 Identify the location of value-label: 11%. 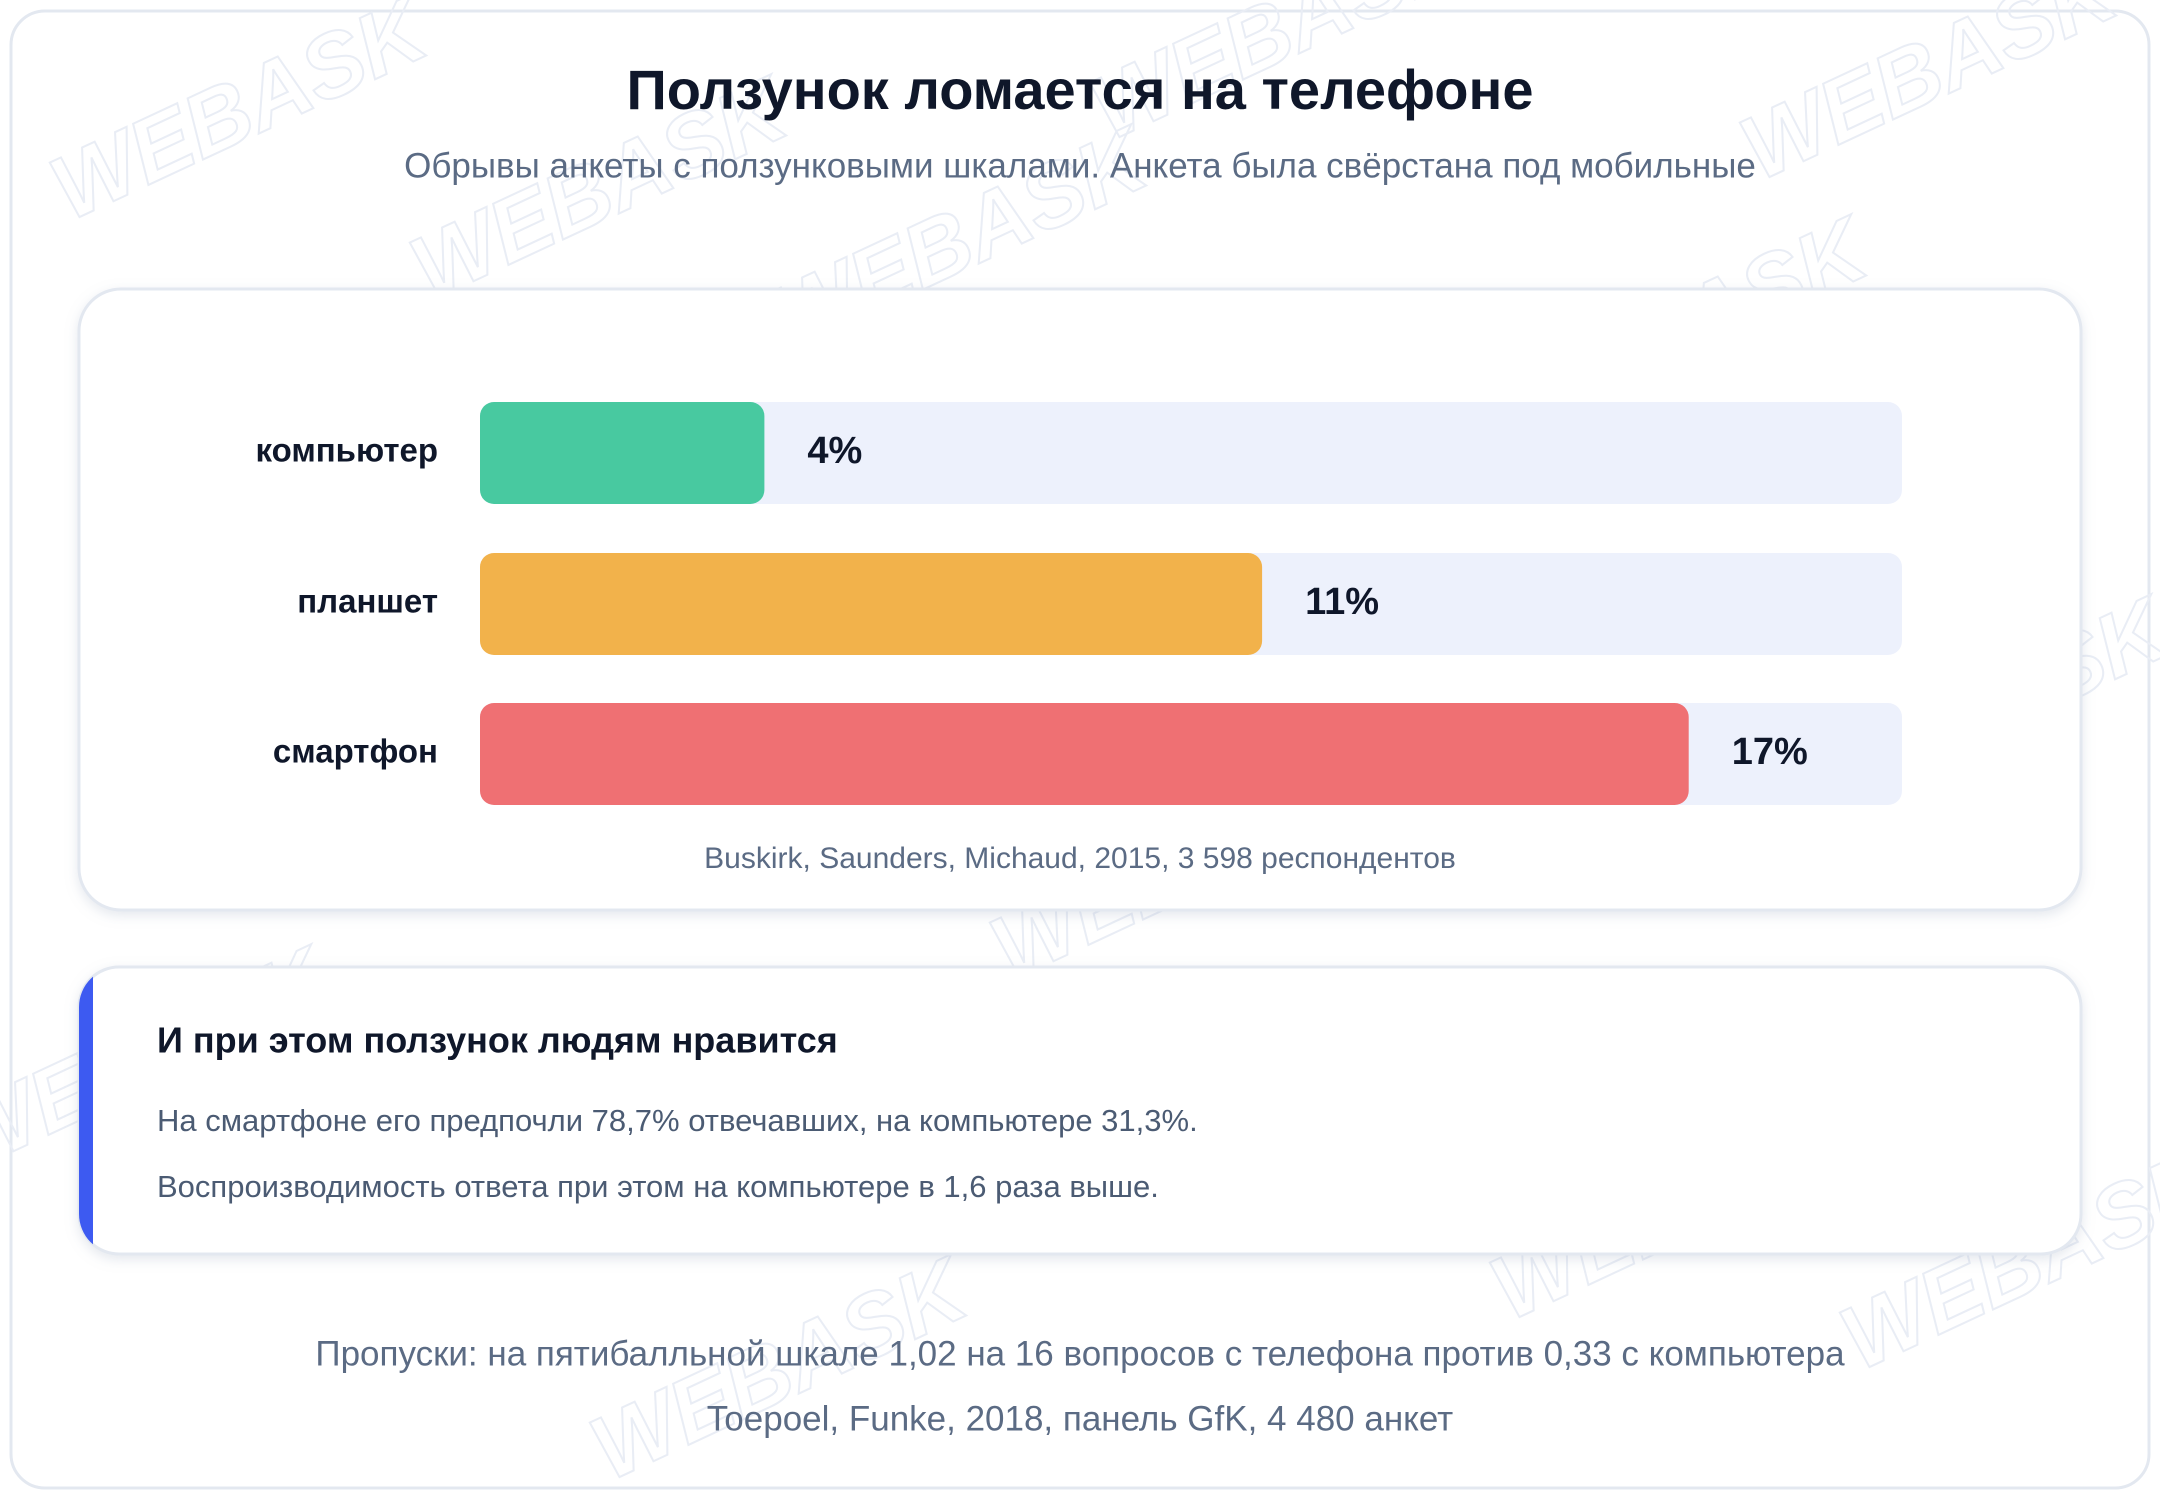
(1342, 602).